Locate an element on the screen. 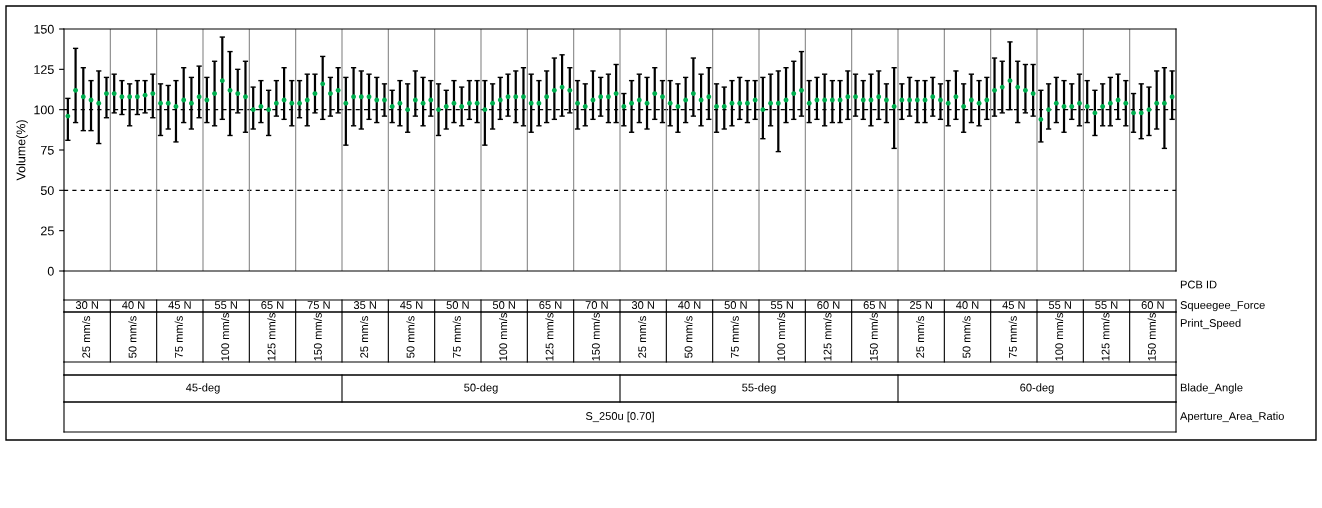  text: Blade_Angle is located at coordinates (1211, 388).